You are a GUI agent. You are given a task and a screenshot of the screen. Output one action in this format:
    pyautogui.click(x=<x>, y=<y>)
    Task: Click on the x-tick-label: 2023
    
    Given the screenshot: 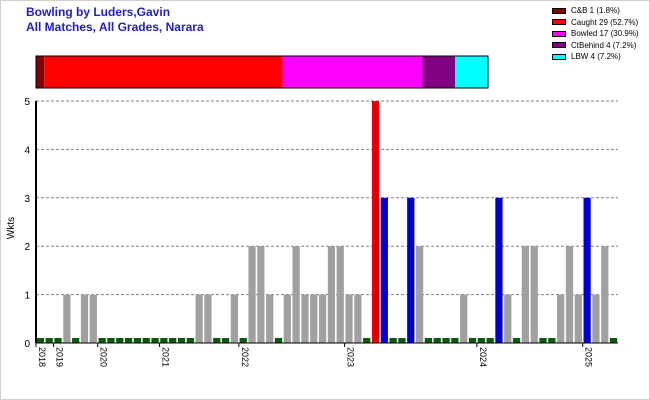 What is the action you would take?
    pyautogui.click(x=351, y=357)
    